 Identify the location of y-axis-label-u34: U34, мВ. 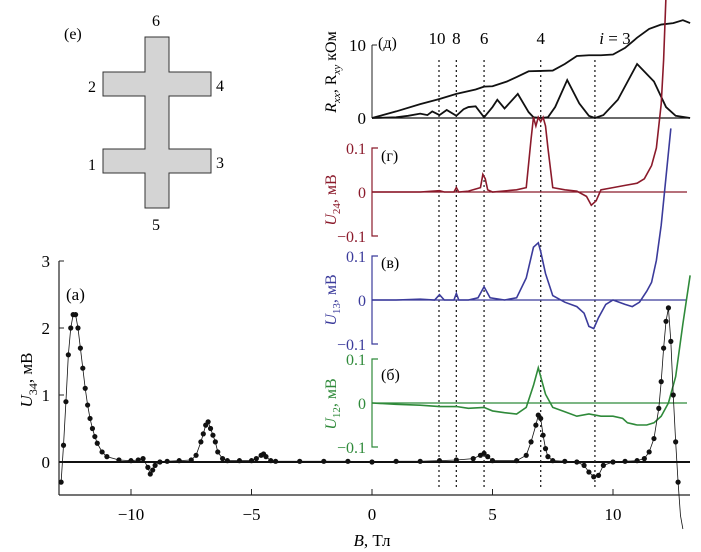
(28, 380).